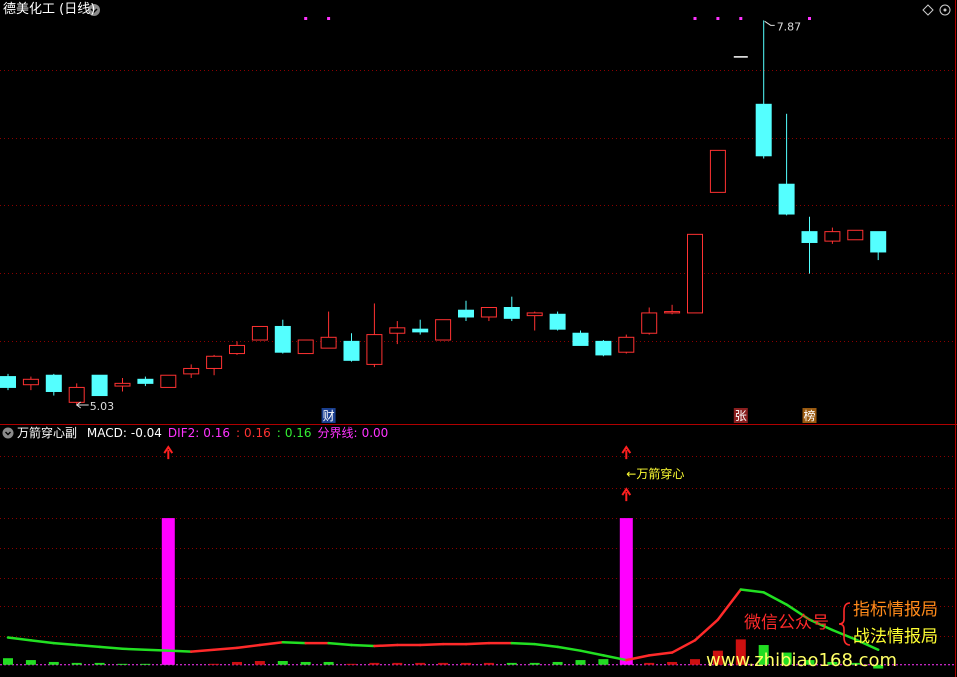 This screenshot has width=957, height=677. I want to click on legend-label: DIF2:, so click(183, 433).